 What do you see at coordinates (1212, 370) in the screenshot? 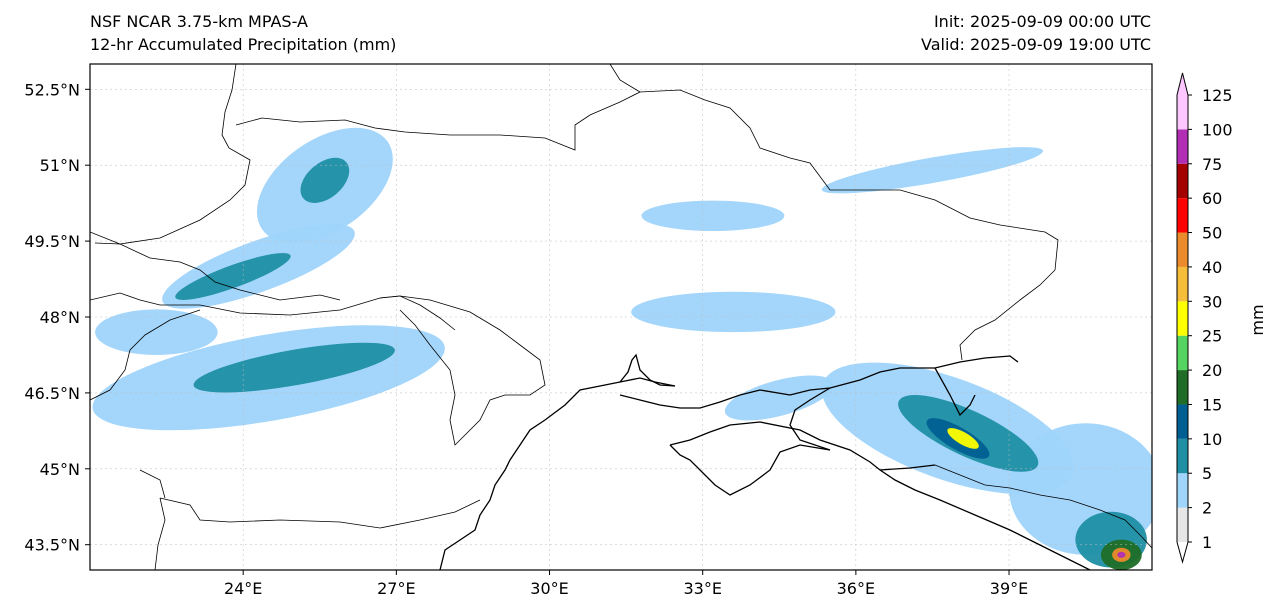
I see `colorbar-tick-label: 20` at bounding box center [1212, 370].